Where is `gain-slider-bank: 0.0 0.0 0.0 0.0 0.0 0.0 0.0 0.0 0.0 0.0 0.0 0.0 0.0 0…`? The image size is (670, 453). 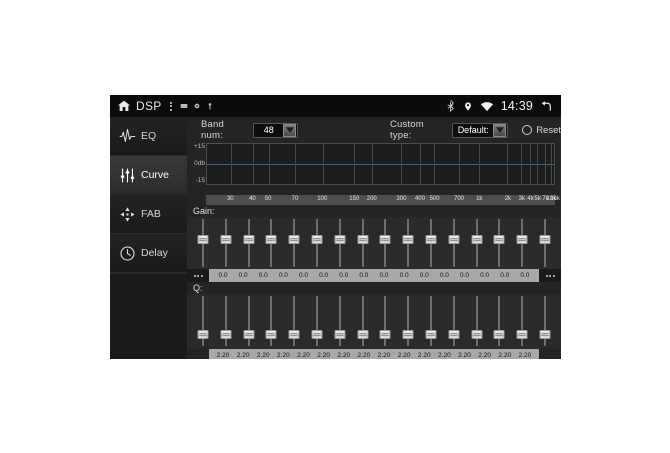
gain-slider-bank: 0.0 0.0 0.0 0.0 0.0 0.0 0.0 0.0 0.0 0.0 0.0 0.0 0.0 0… is located at coordinates (374, 249).